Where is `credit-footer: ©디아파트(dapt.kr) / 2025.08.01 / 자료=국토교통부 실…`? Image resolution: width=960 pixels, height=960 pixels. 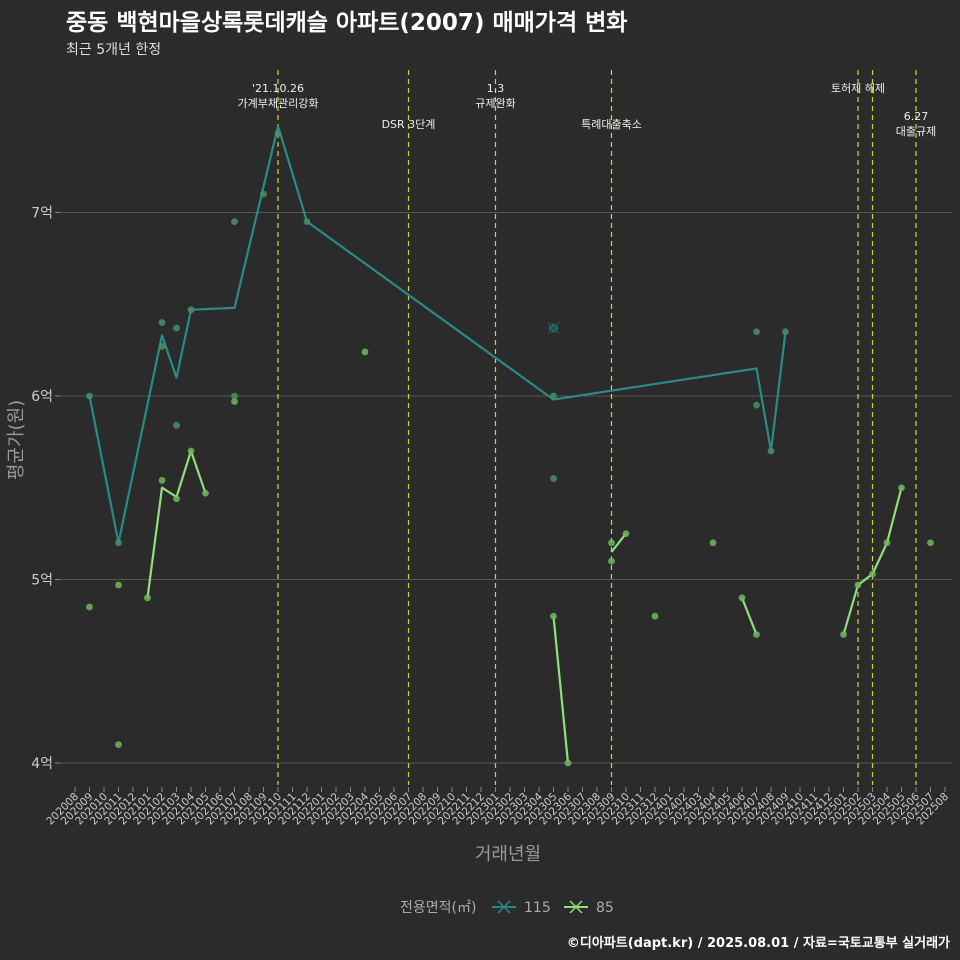
credit-footer: ©디아파트(dapt.kr) / 2025.08.01 / 자료=국토교통부 실… is located at coordinates (758, 943).